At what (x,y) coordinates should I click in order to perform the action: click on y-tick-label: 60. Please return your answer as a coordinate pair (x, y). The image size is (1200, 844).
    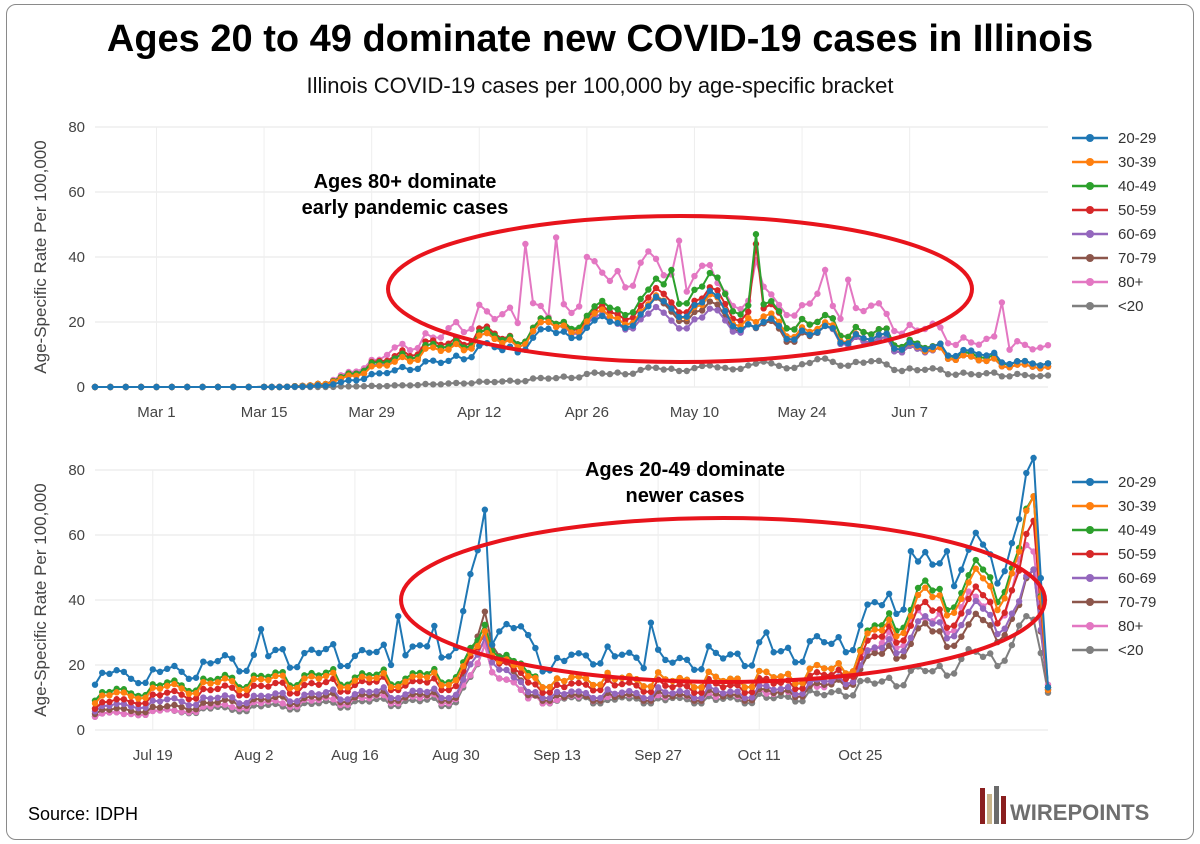
    Looking at the image, I should click on (76, 192).